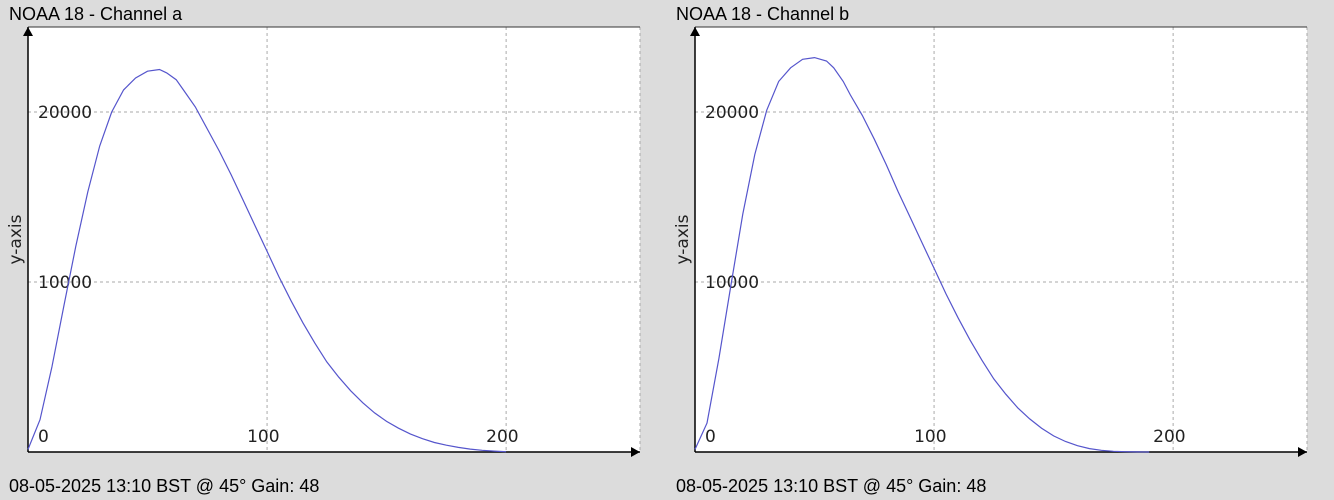  What do you see at coordinates (763, 14) in the screenshot?
I see `chart-title: NOAA 18 - Channel b` at bounding box center [763, 14].